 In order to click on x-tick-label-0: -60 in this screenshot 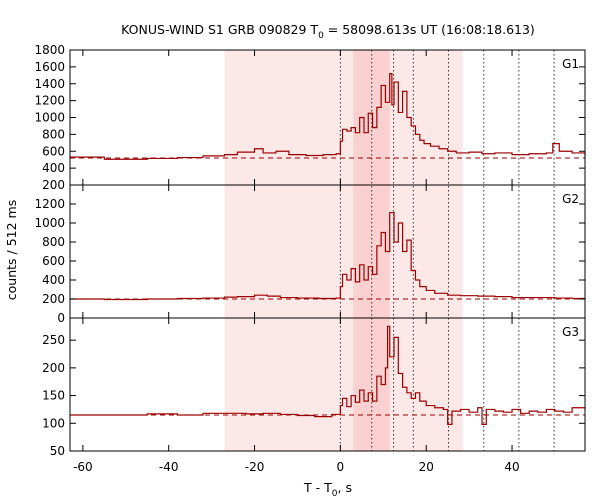, I will do `click(83, 467)`.